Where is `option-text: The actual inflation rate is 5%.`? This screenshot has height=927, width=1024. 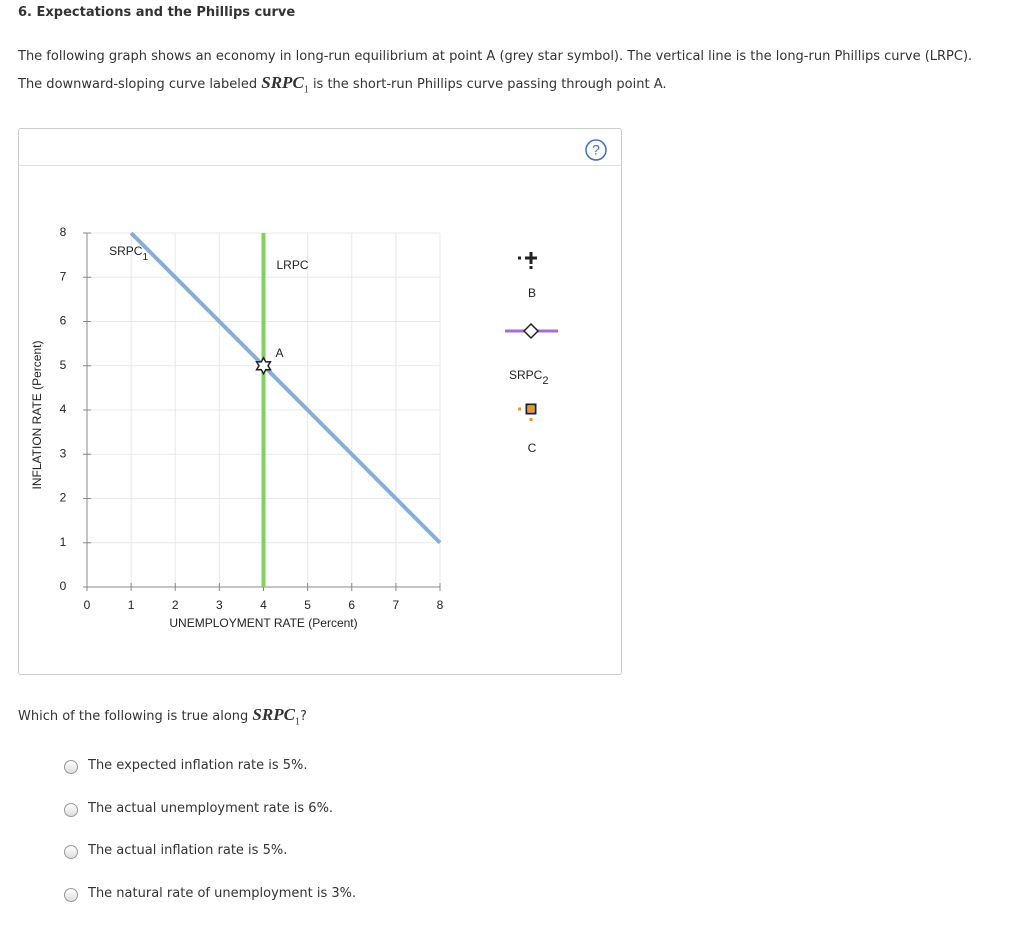 option-text: The actual inflation rate is 5%. is located at coordinates (188, 851).